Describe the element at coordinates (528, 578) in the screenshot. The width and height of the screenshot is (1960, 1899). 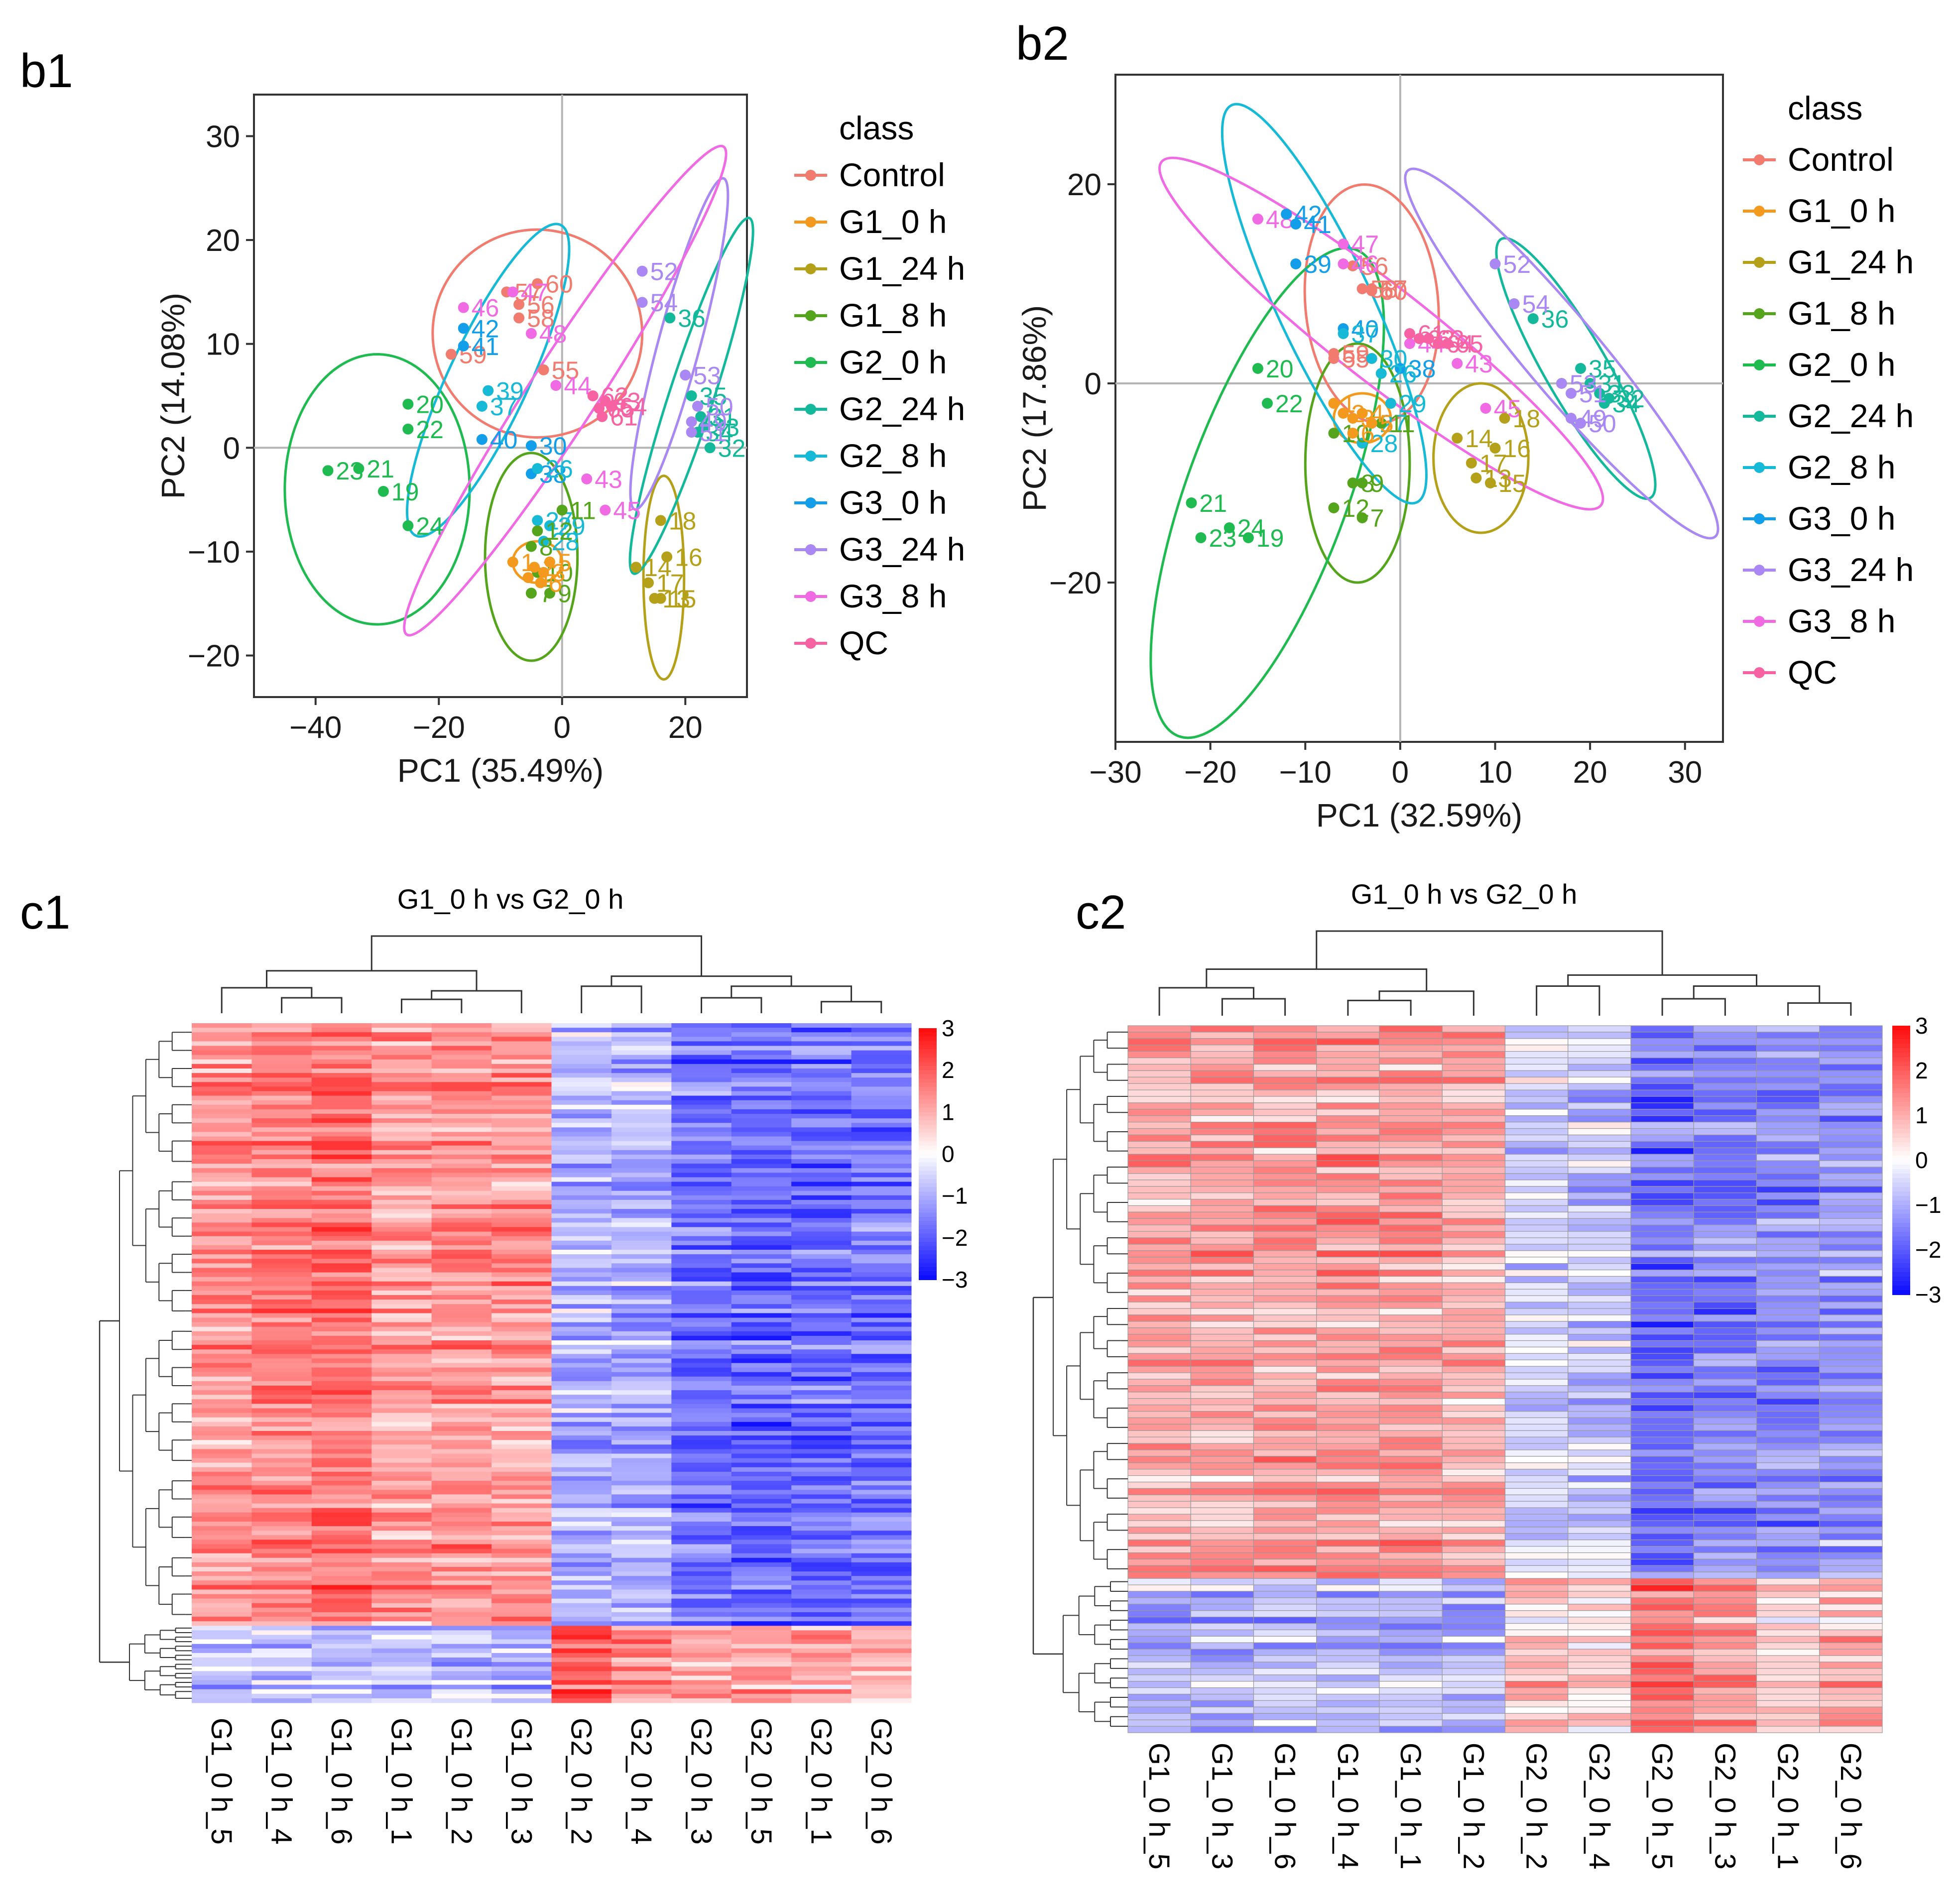
I see `point-g1-0-h` at that location.